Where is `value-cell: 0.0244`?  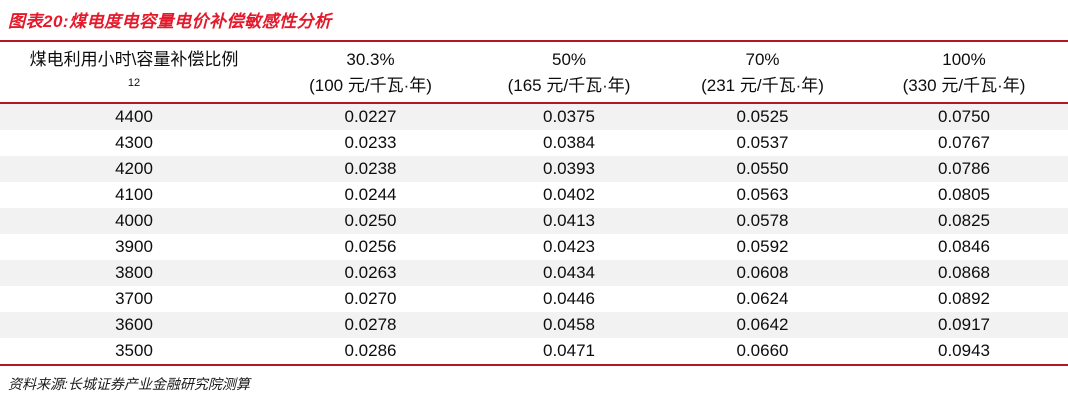
value-cell: 0.0244 is located at coordinates (370, 194).